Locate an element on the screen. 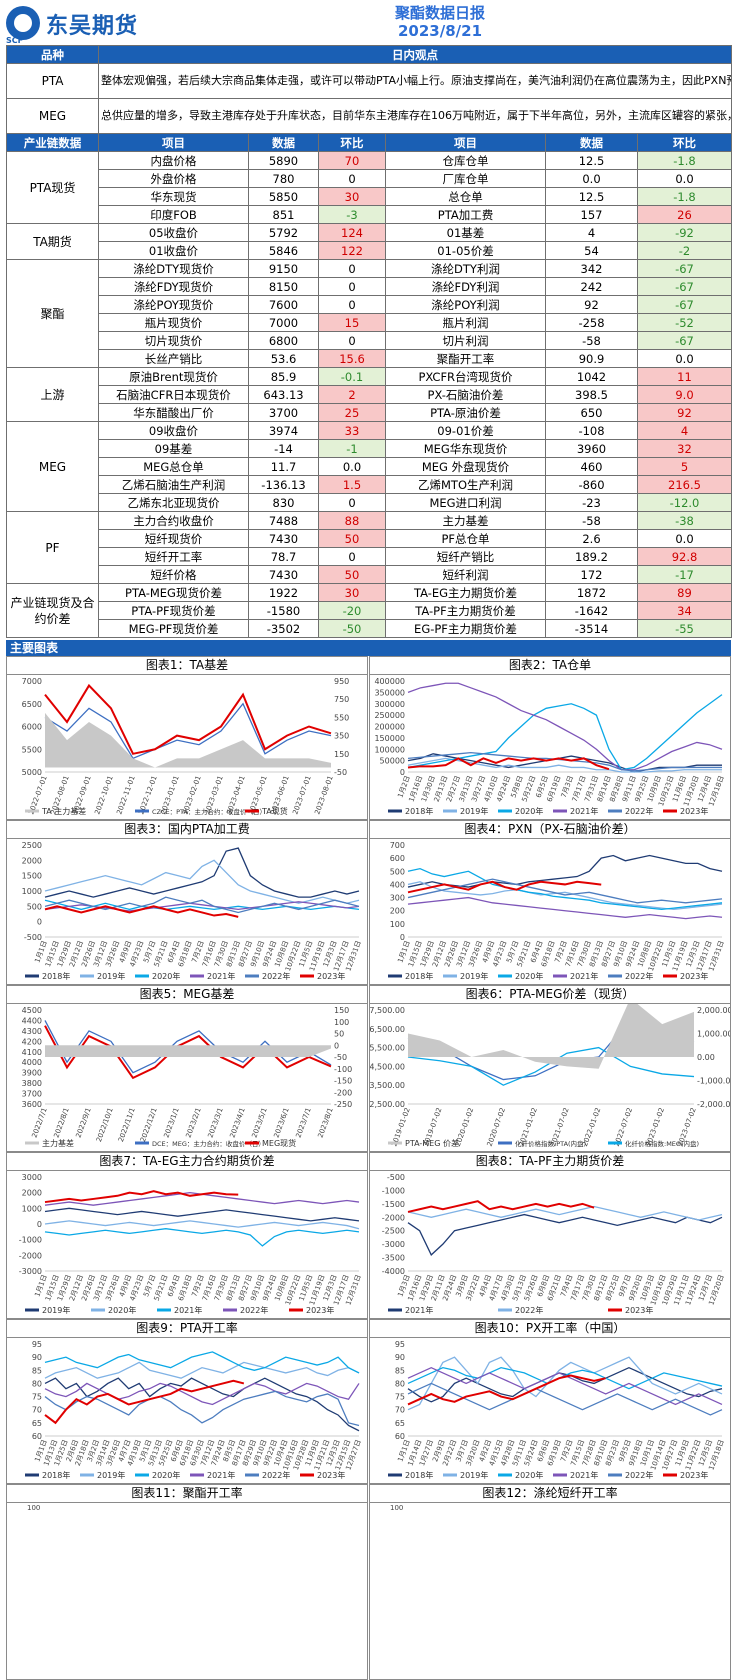 This screenshot has height=1680, width=737. y-tick-label: 70 is located at coordinates (400, 1410).